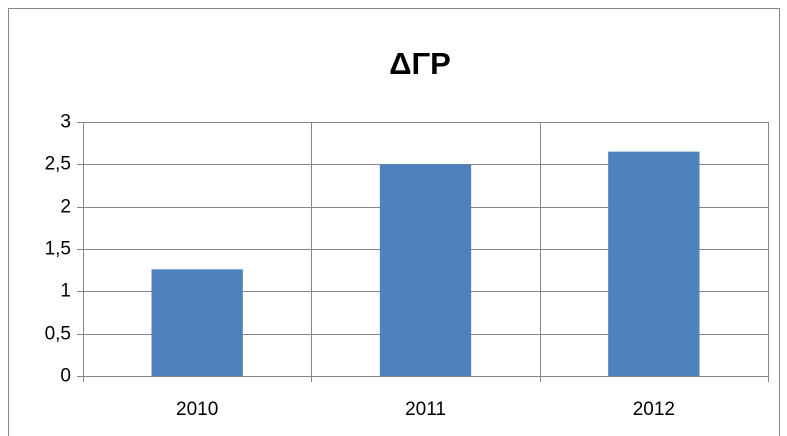 This screenshot has height=436, width=787. I want to click on y-tick-label: 2, so click(65, 207).